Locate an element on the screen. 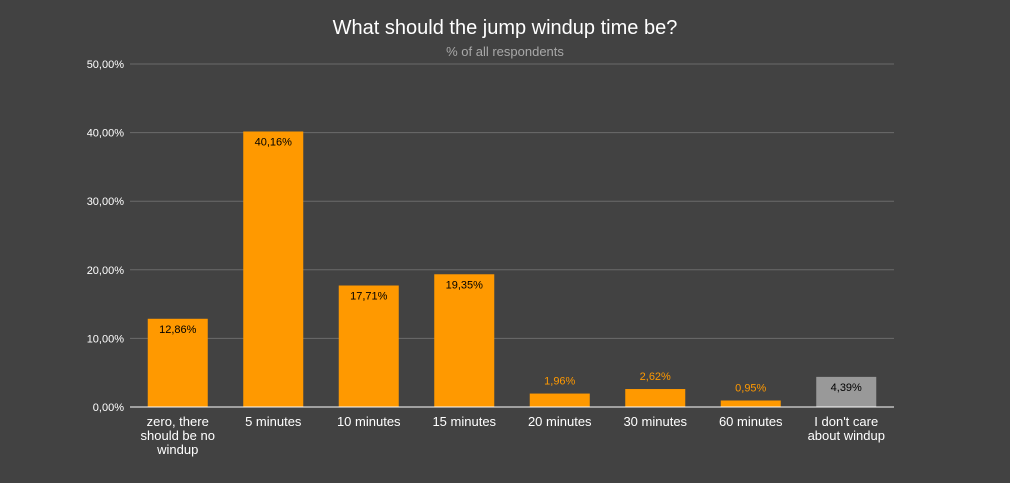 This screenshot has height=483, width=1010. chart-subtitle: % of all respondents is located at coordinates (505, 51).